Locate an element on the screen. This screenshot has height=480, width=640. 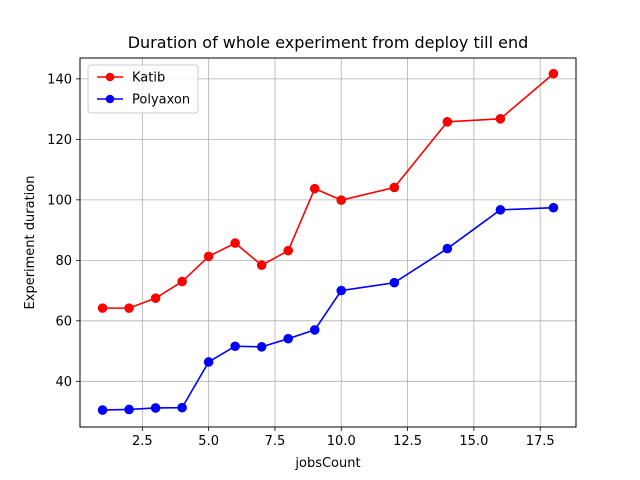
y-tick-label: 80 is located at coordinates (63, 261).